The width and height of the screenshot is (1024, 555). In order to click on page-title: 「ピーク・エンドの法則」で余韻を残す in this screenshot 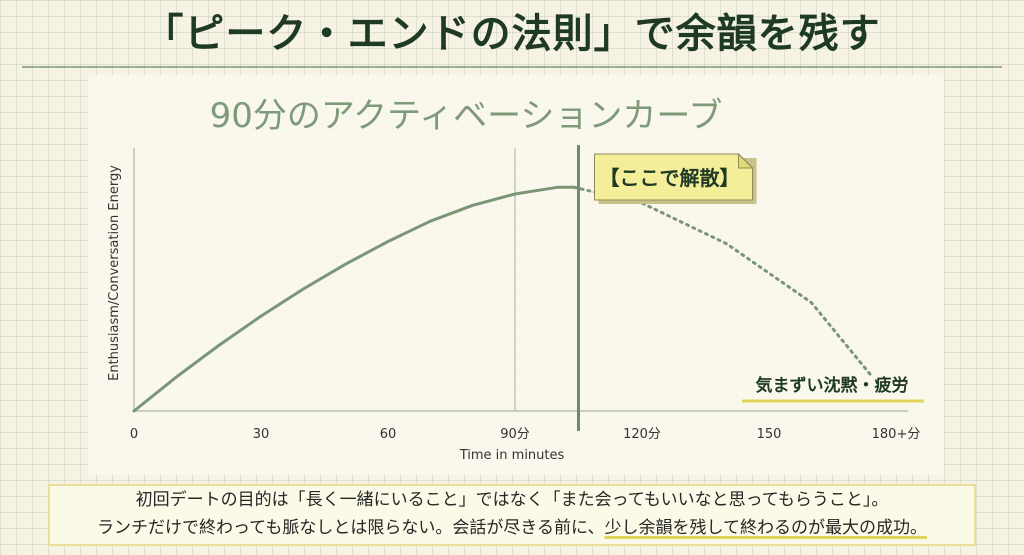, I will do `click(512, 34)`.